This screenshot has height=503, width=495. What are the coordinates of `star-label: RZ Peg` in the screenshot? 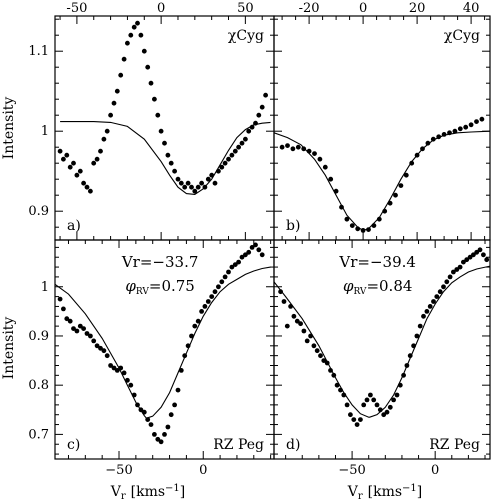 It's located at (238, 445).